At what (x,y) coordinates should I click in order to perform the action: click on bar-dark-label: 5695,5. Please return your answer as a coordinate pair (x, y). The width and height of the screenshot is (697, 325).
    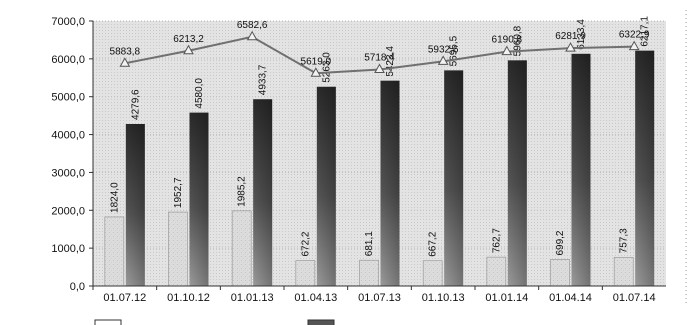
    Looking at the image, I should click on (454, 50).